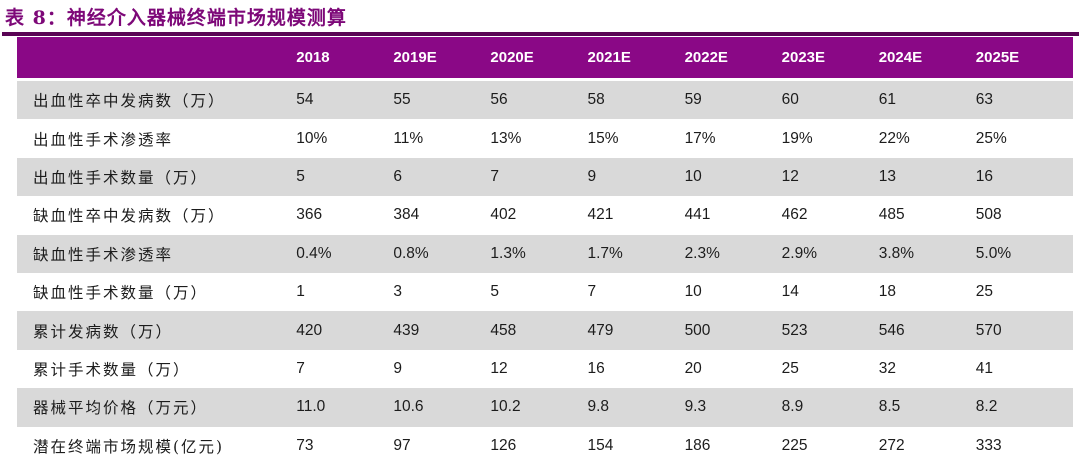 This screenshot has height=465, width=1081. What do you see at coordinates (927, 215) in the screenshot?
I see `row-value: 485` at bounding box center [927, 215].